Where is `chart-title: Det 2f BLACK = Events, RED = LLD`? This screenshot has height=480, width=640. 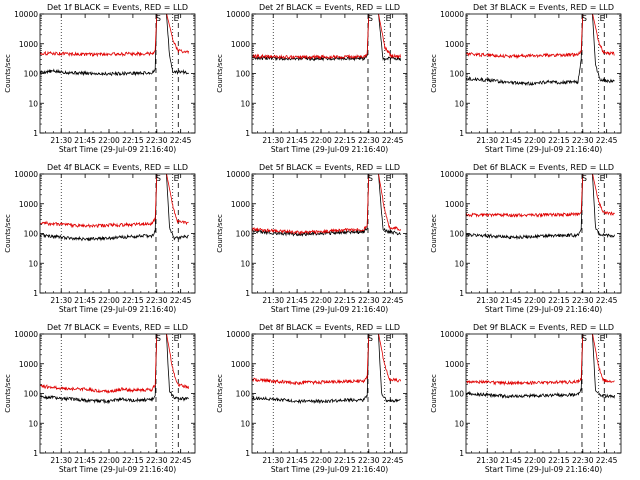 chart-title: Det 2f BLACK = Events, RED = LLD is located at coordinates (329, 7).